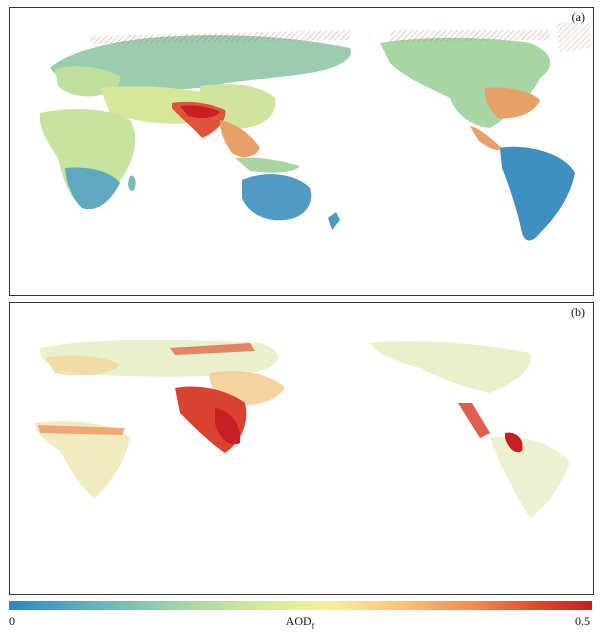  What do you see at coordinates (334, 221) in the screenshot?
I see `landmass-new-zealand` at bounding box center [334, 221].